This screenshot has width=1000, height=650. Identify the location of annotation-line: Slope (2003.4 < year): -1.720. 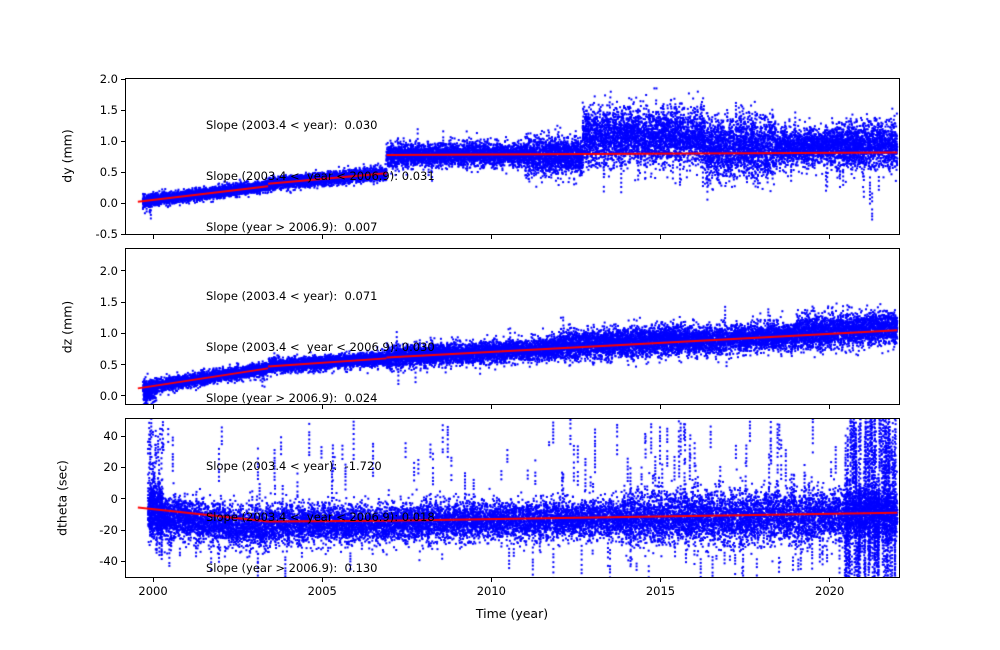
(294, 466).